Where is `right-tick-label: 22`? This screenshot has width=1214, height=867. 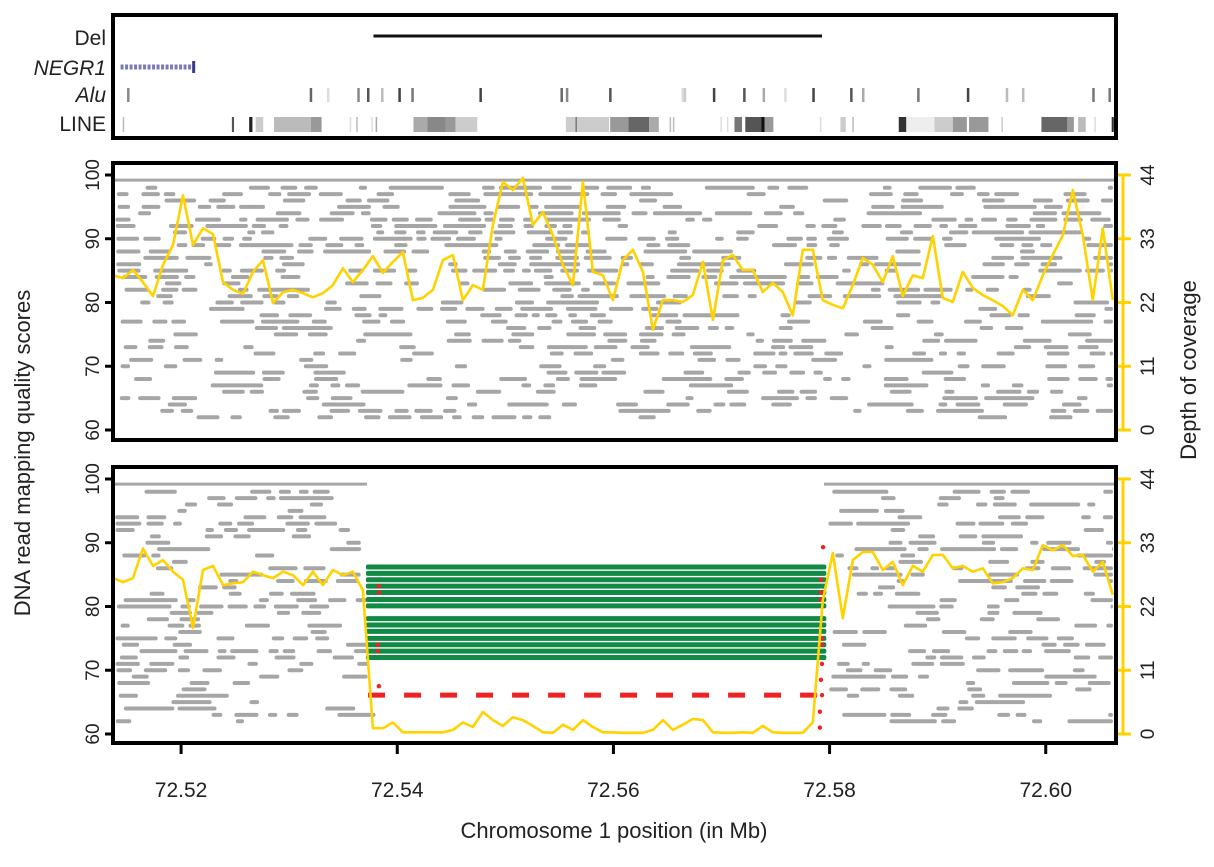
right-tick-label: 22 is located at coordinates (1148, 606).